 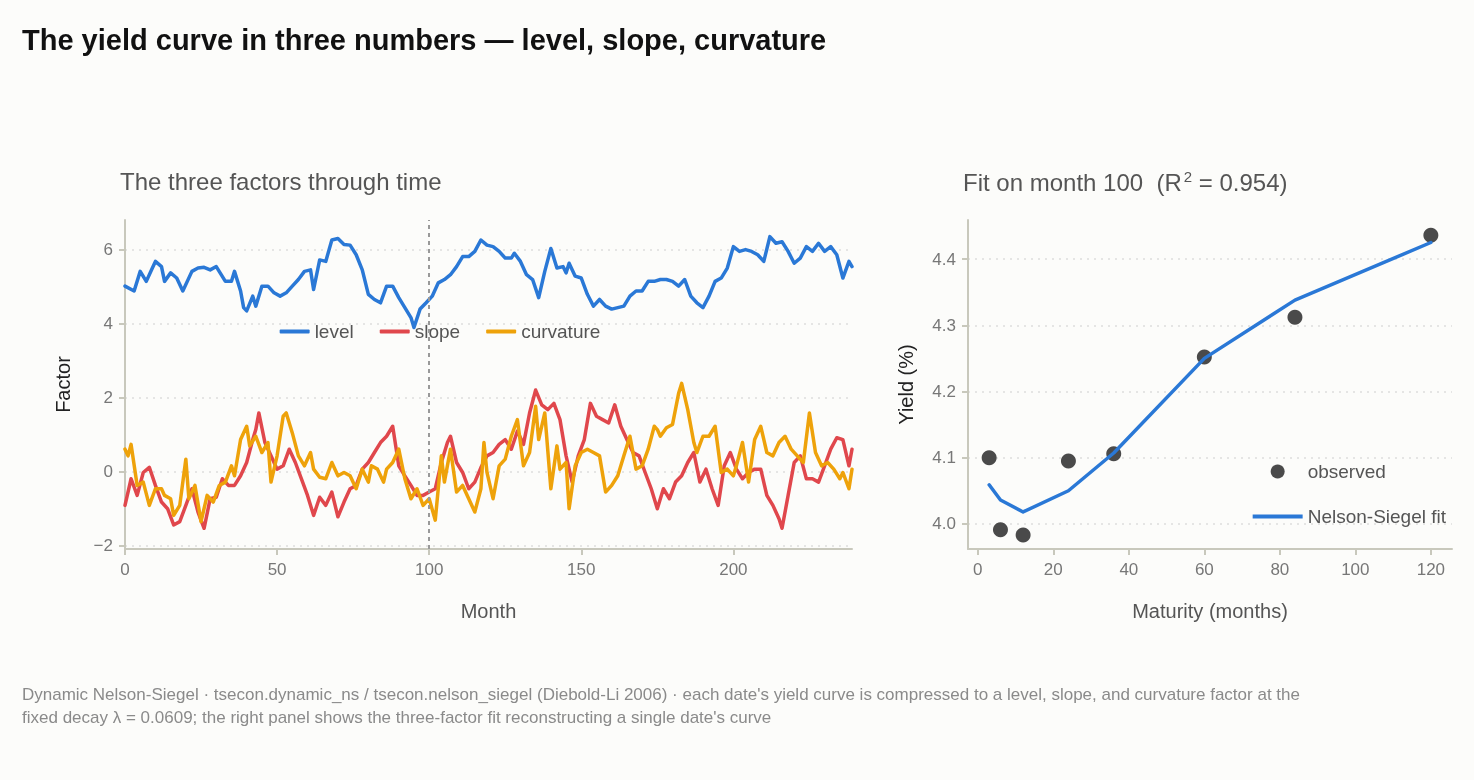 I want to click on legend-label: level, so click(x=334, y=331).